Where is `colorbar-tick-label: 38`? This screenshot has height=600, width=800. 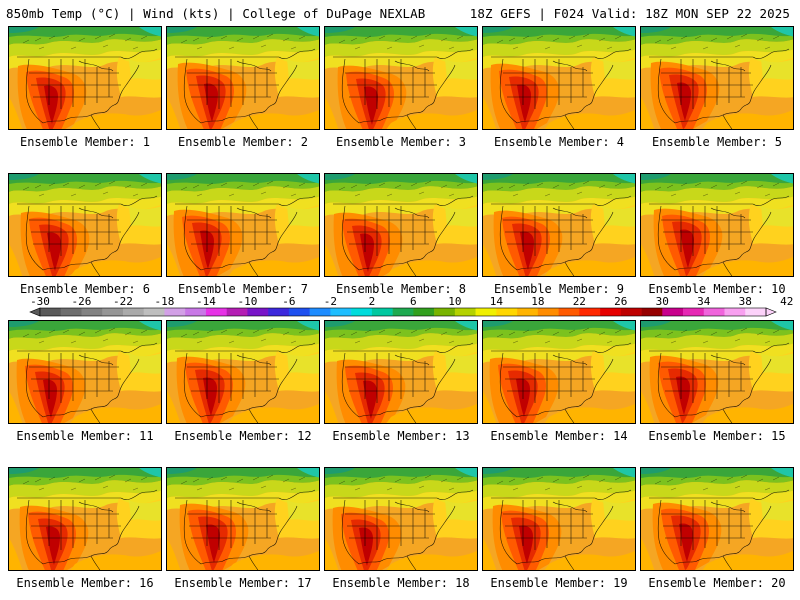
colorbar-tick-label: 38 is located at coordinates (745, 302).